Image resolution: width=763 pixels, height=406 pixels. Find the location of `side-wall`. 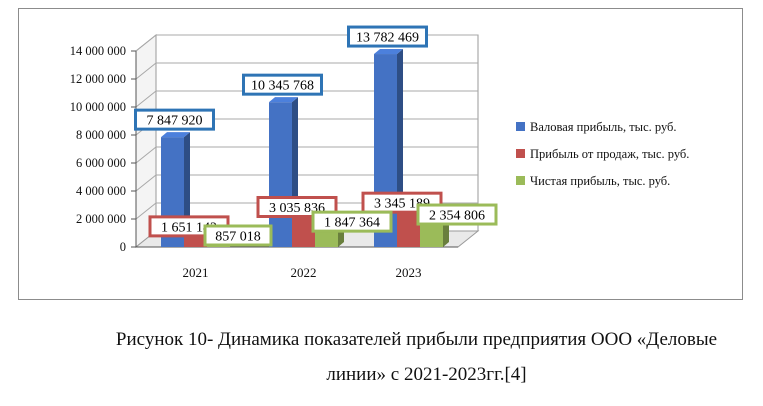

side-wall is located at coordinates (146, 141).